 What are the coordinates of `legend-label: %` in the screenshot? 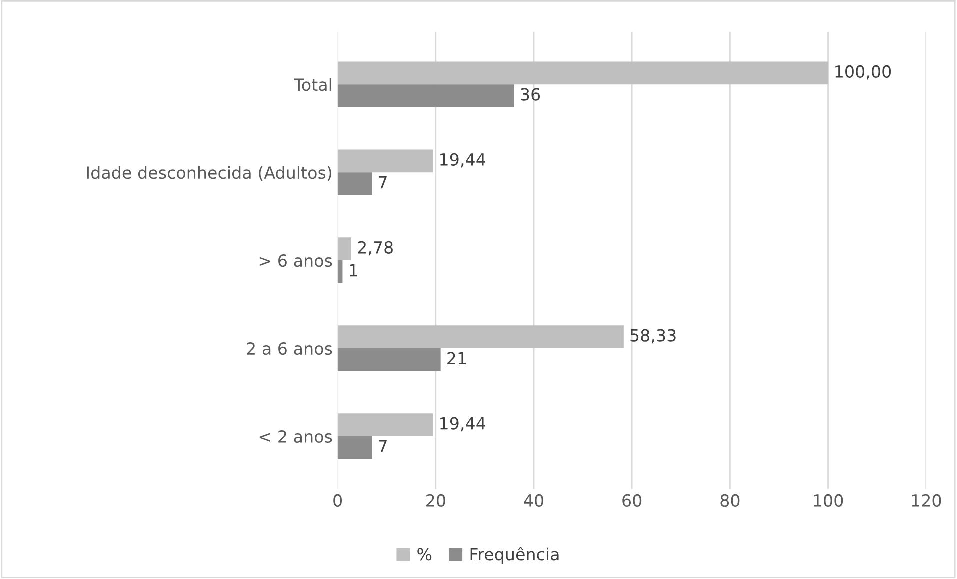 It's located at (425, 554).